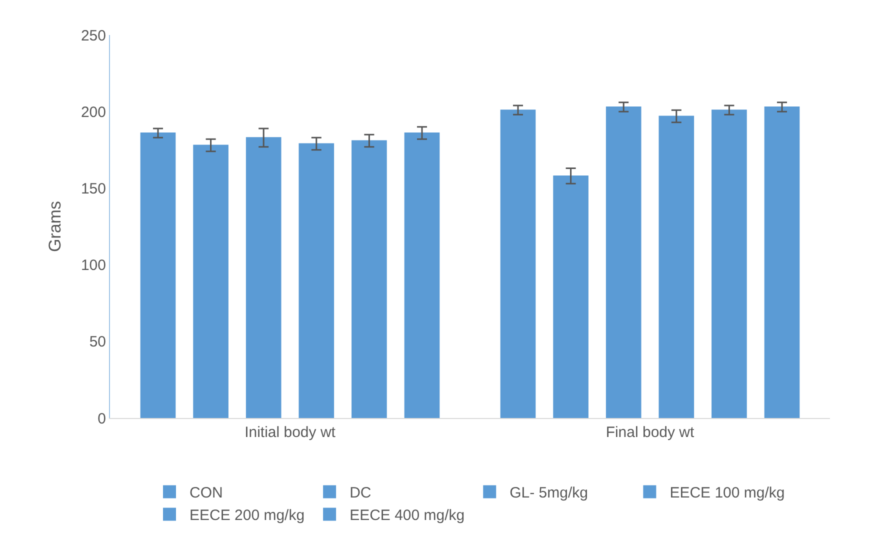 The width and height of the screenshot is (880, 558). I want to click on y-tick-label: 100, so click(93, 265).